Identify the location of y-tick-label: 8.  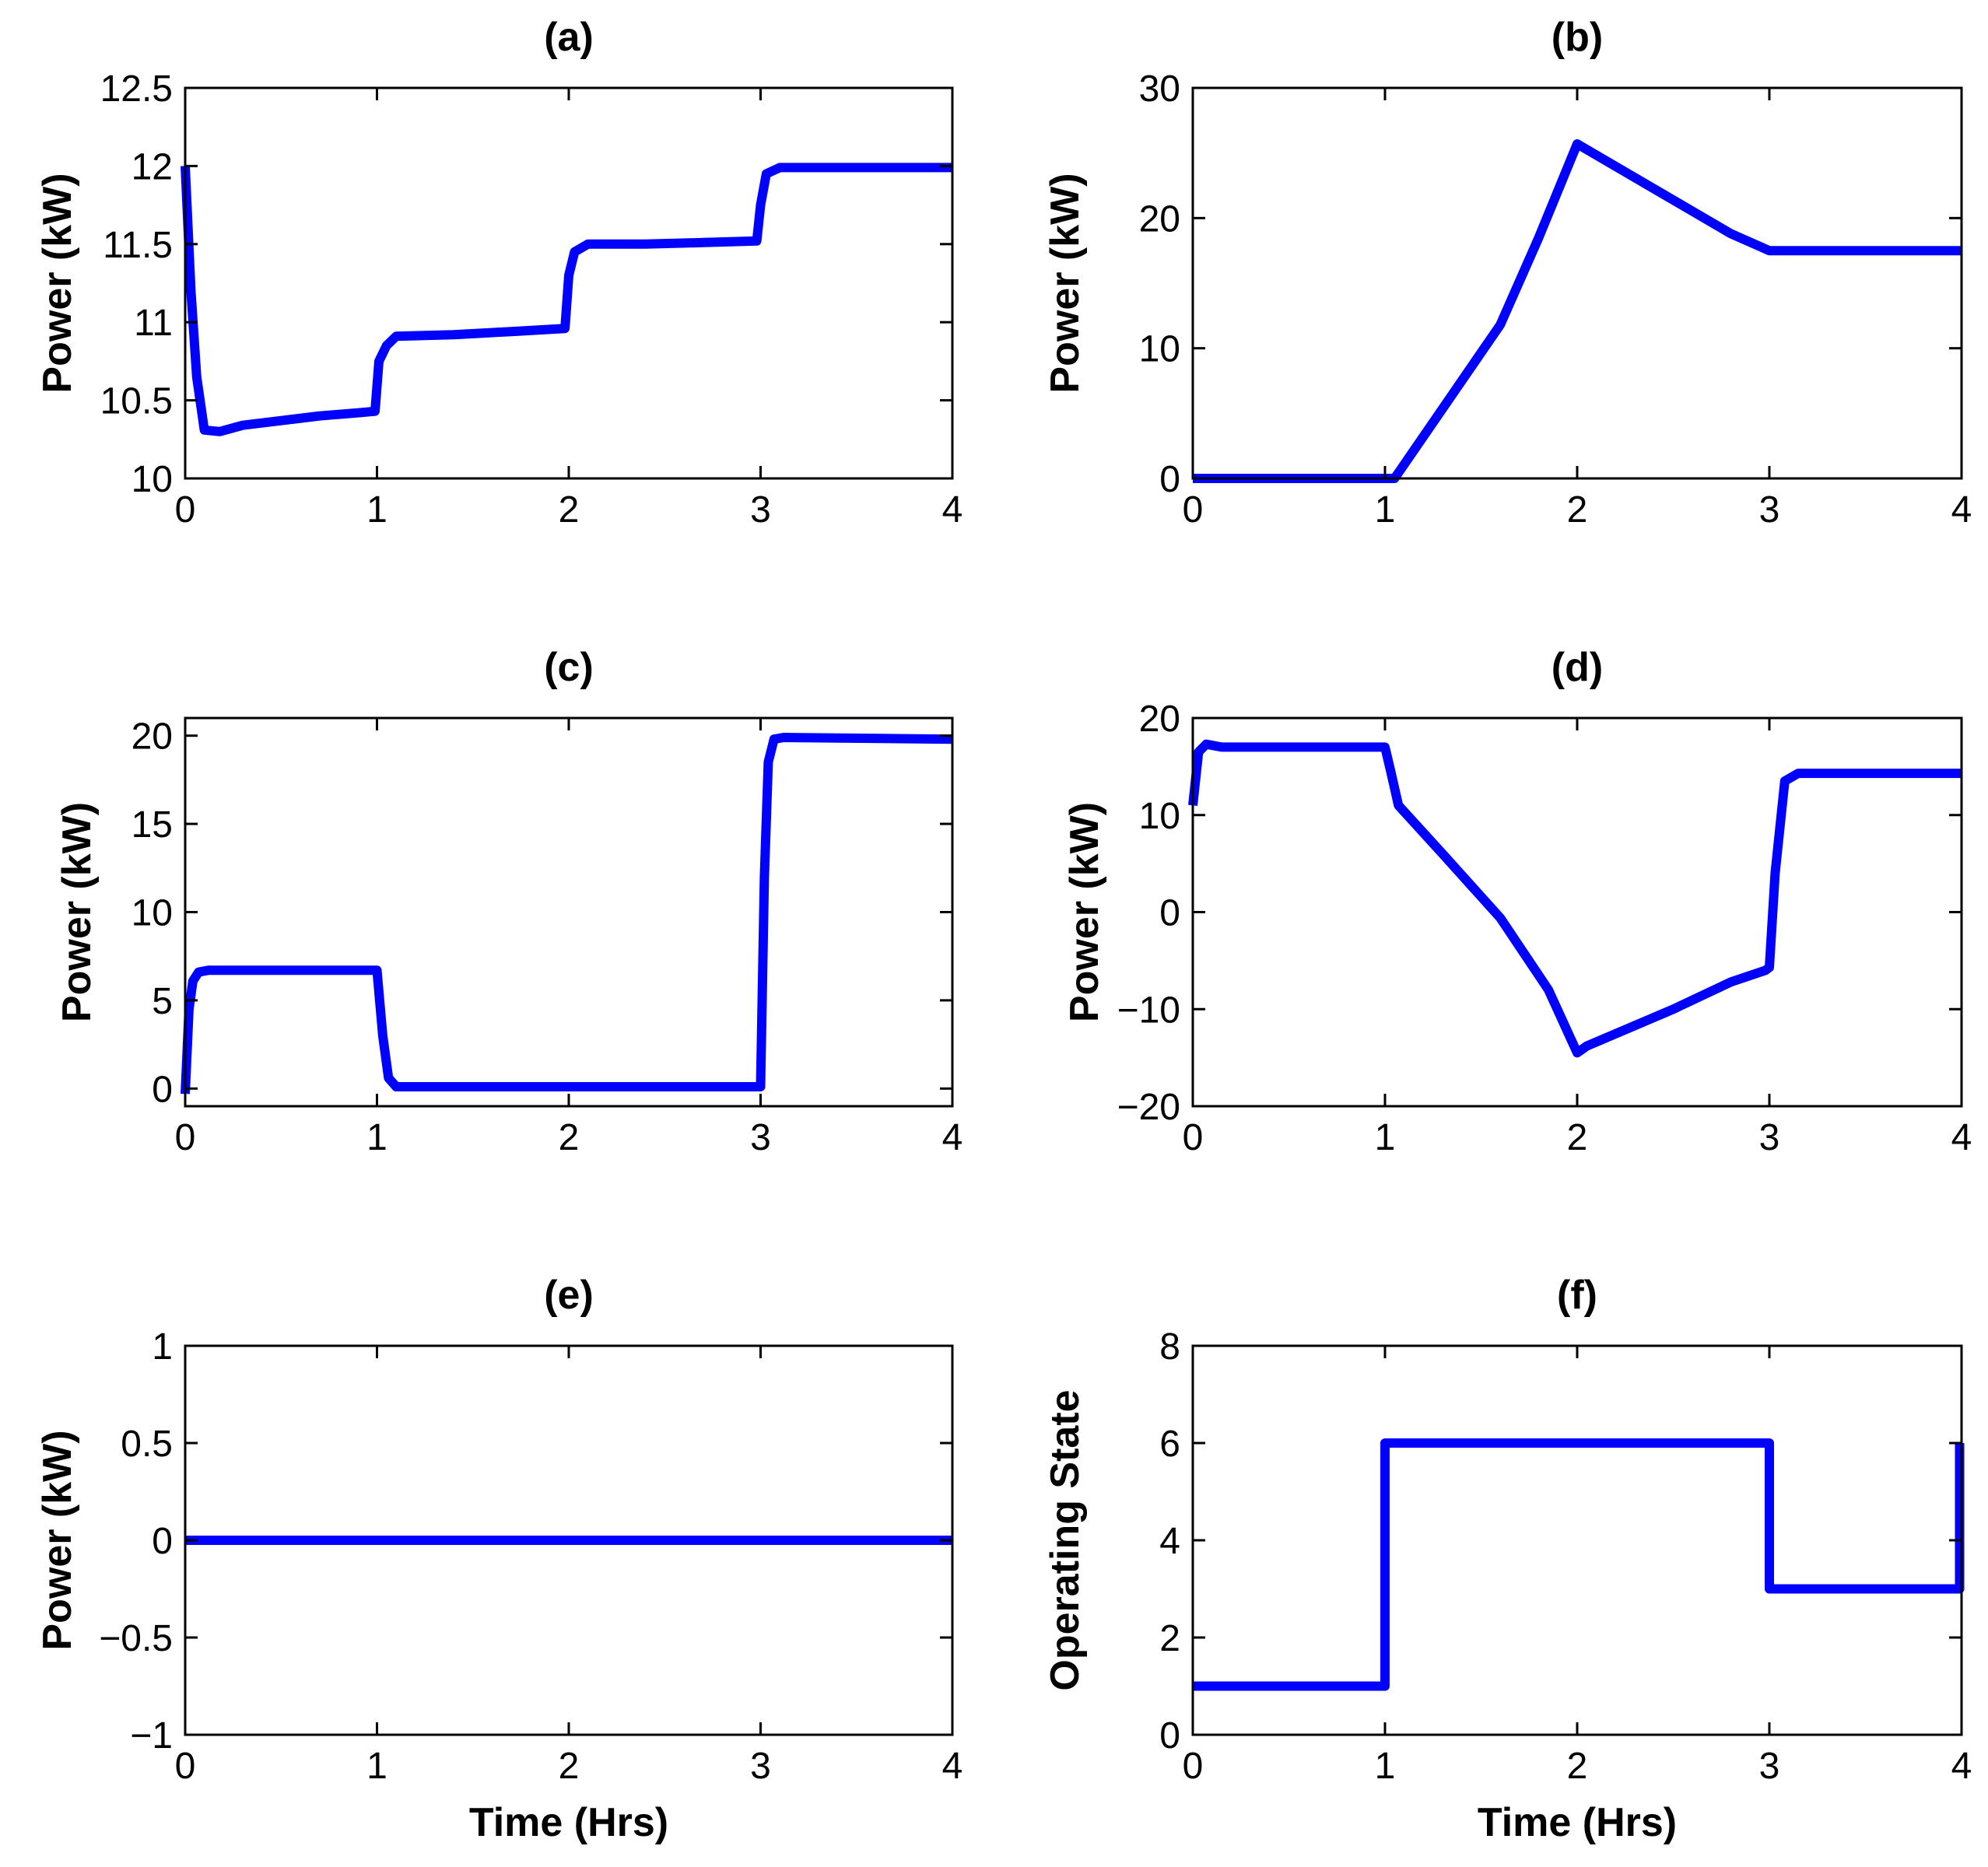
(1169, 1347).